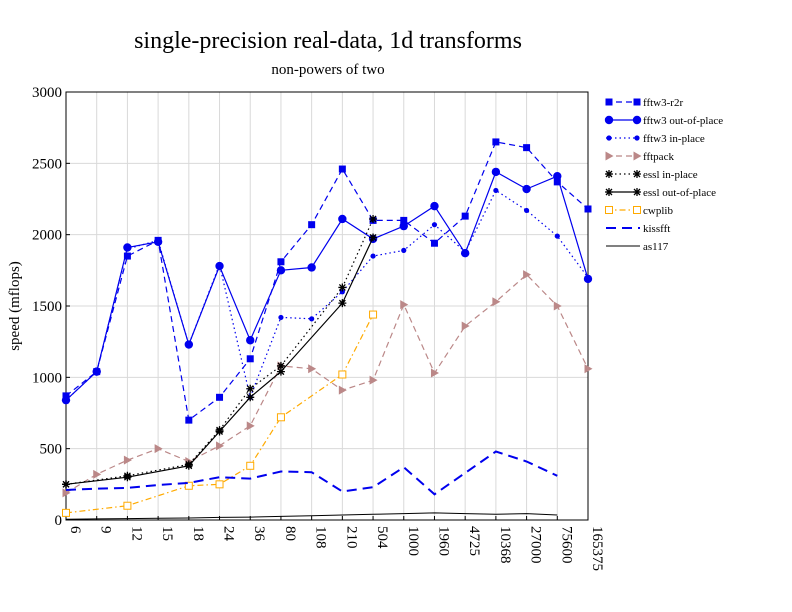 The image size is (792, 612). What do you see at coordinates (321, 537) in the screenshot?
I see `x-tick-label: 108` at bounding box center [321, 537].